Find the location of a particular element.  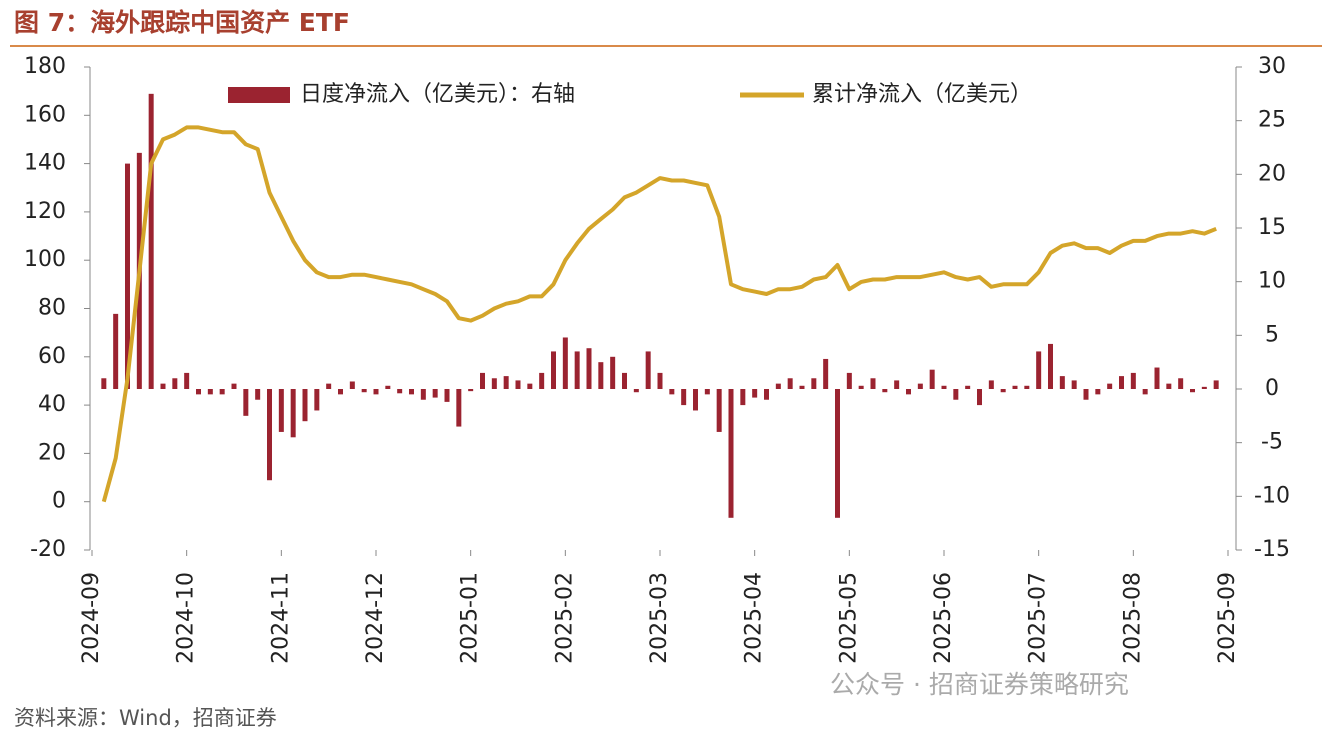

x-tick-label: 2024-09 is located at coordinates (91, 618).